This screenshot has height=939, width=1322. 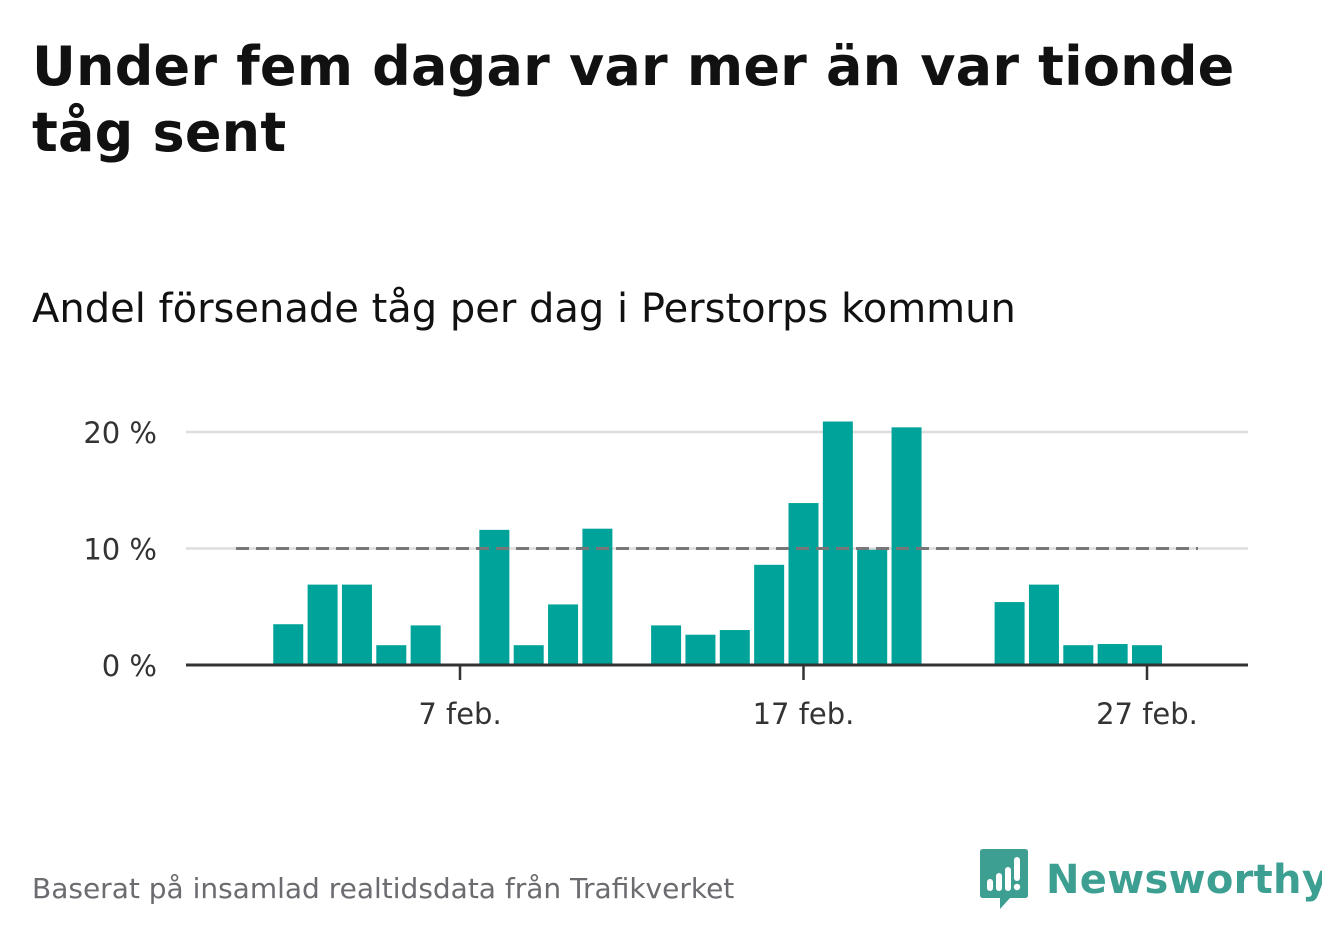 I want to click on y-tick-label: 10 %, so click(x=120, y=550).